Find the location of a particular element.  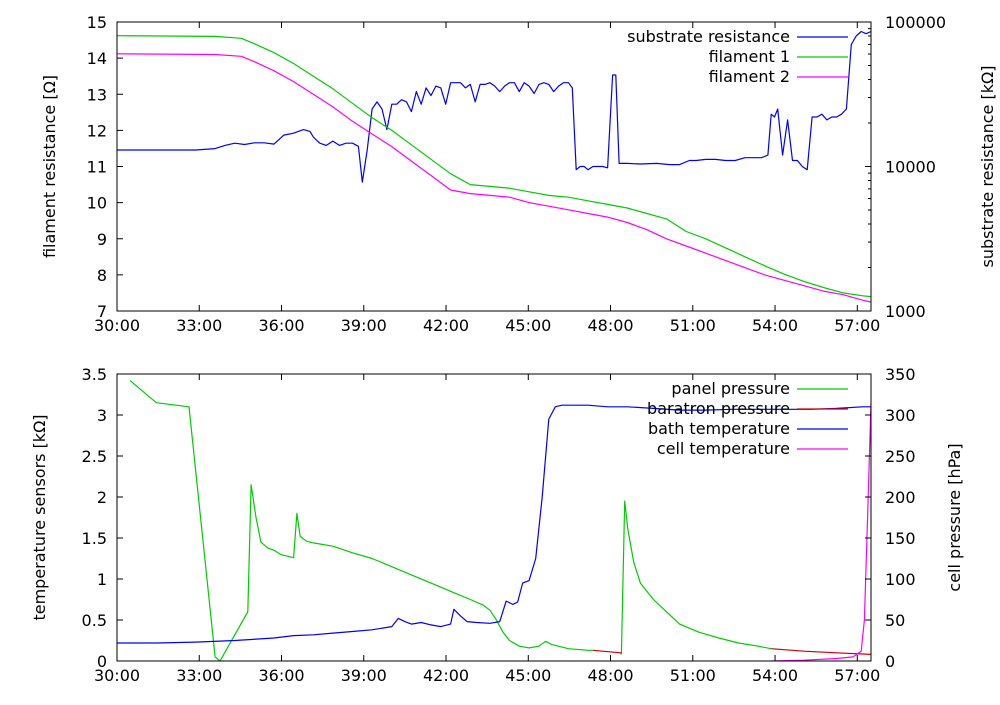

bottom-legend-label: cell temperature is located at coordinates (723, 448).